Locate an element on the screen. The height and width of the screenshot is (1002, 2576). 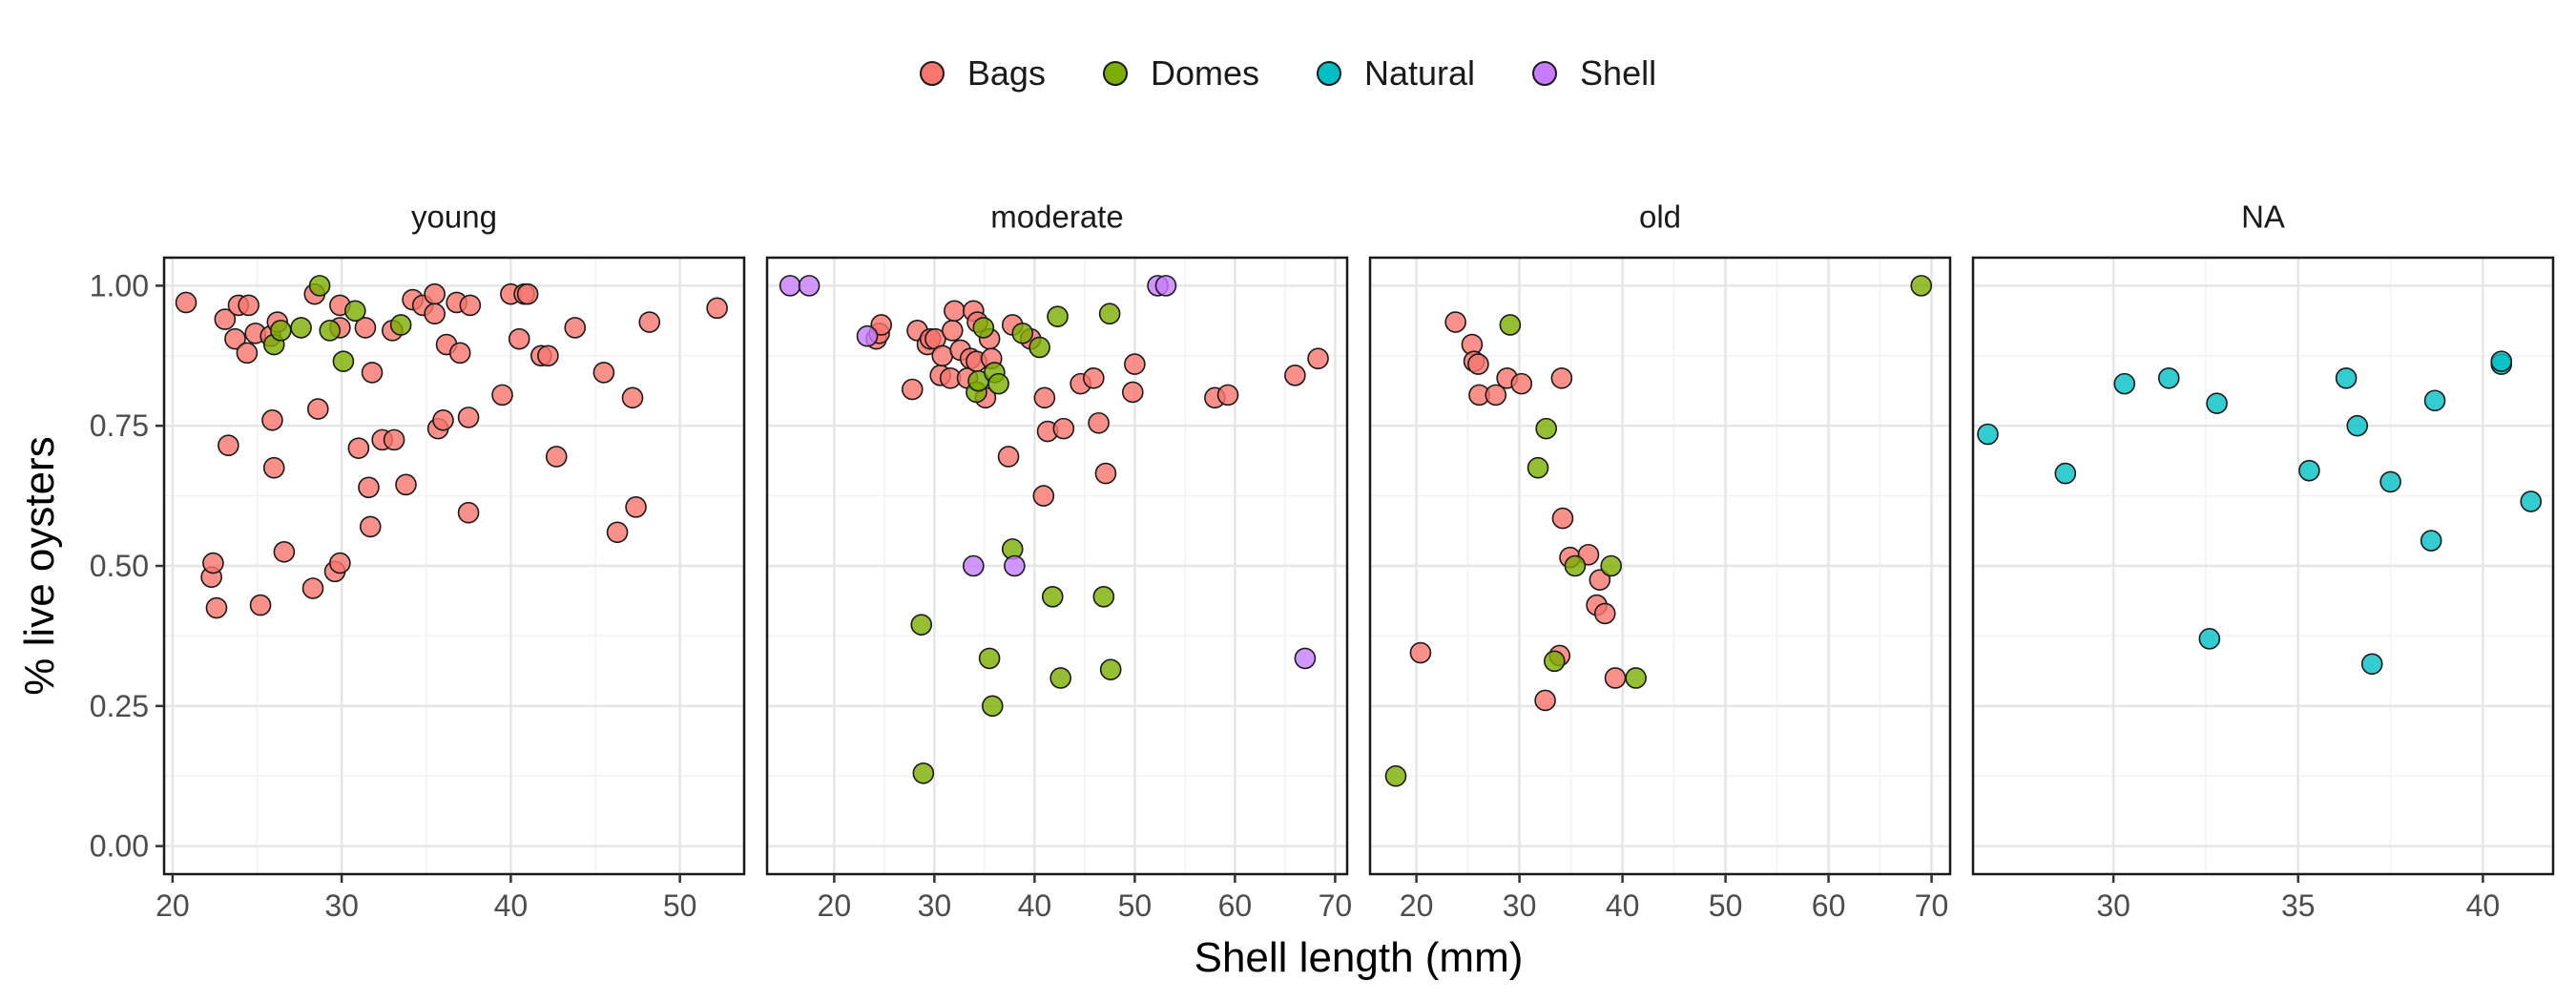
strip-label-na: NA is located at coordinates (2263, 217).